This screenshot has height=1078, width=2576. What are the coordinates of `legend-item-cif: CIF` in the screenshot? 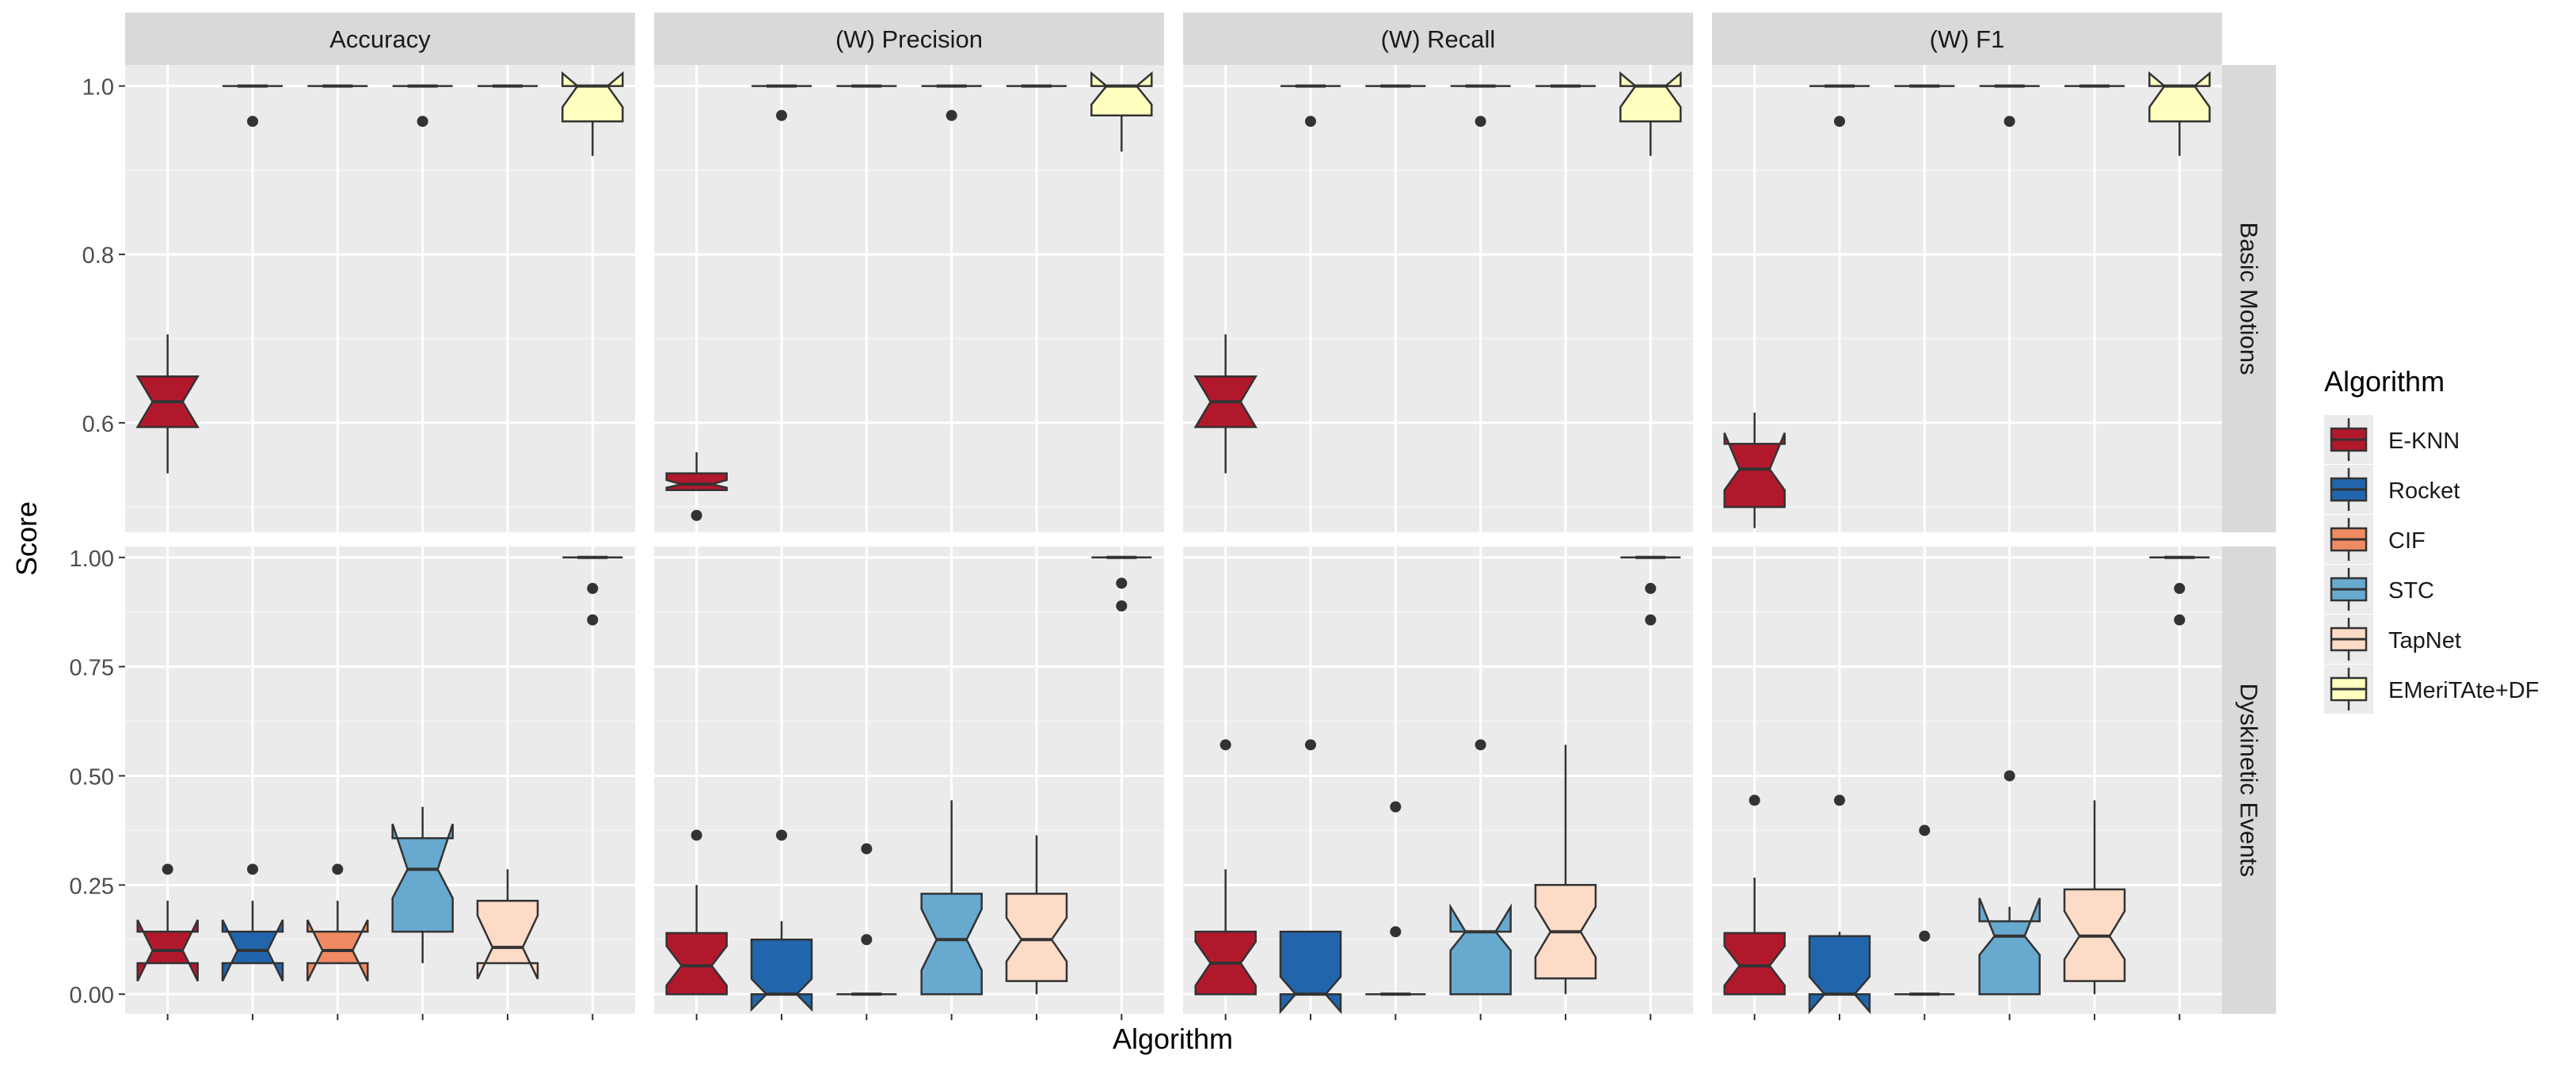 It's located at (2375, 539).